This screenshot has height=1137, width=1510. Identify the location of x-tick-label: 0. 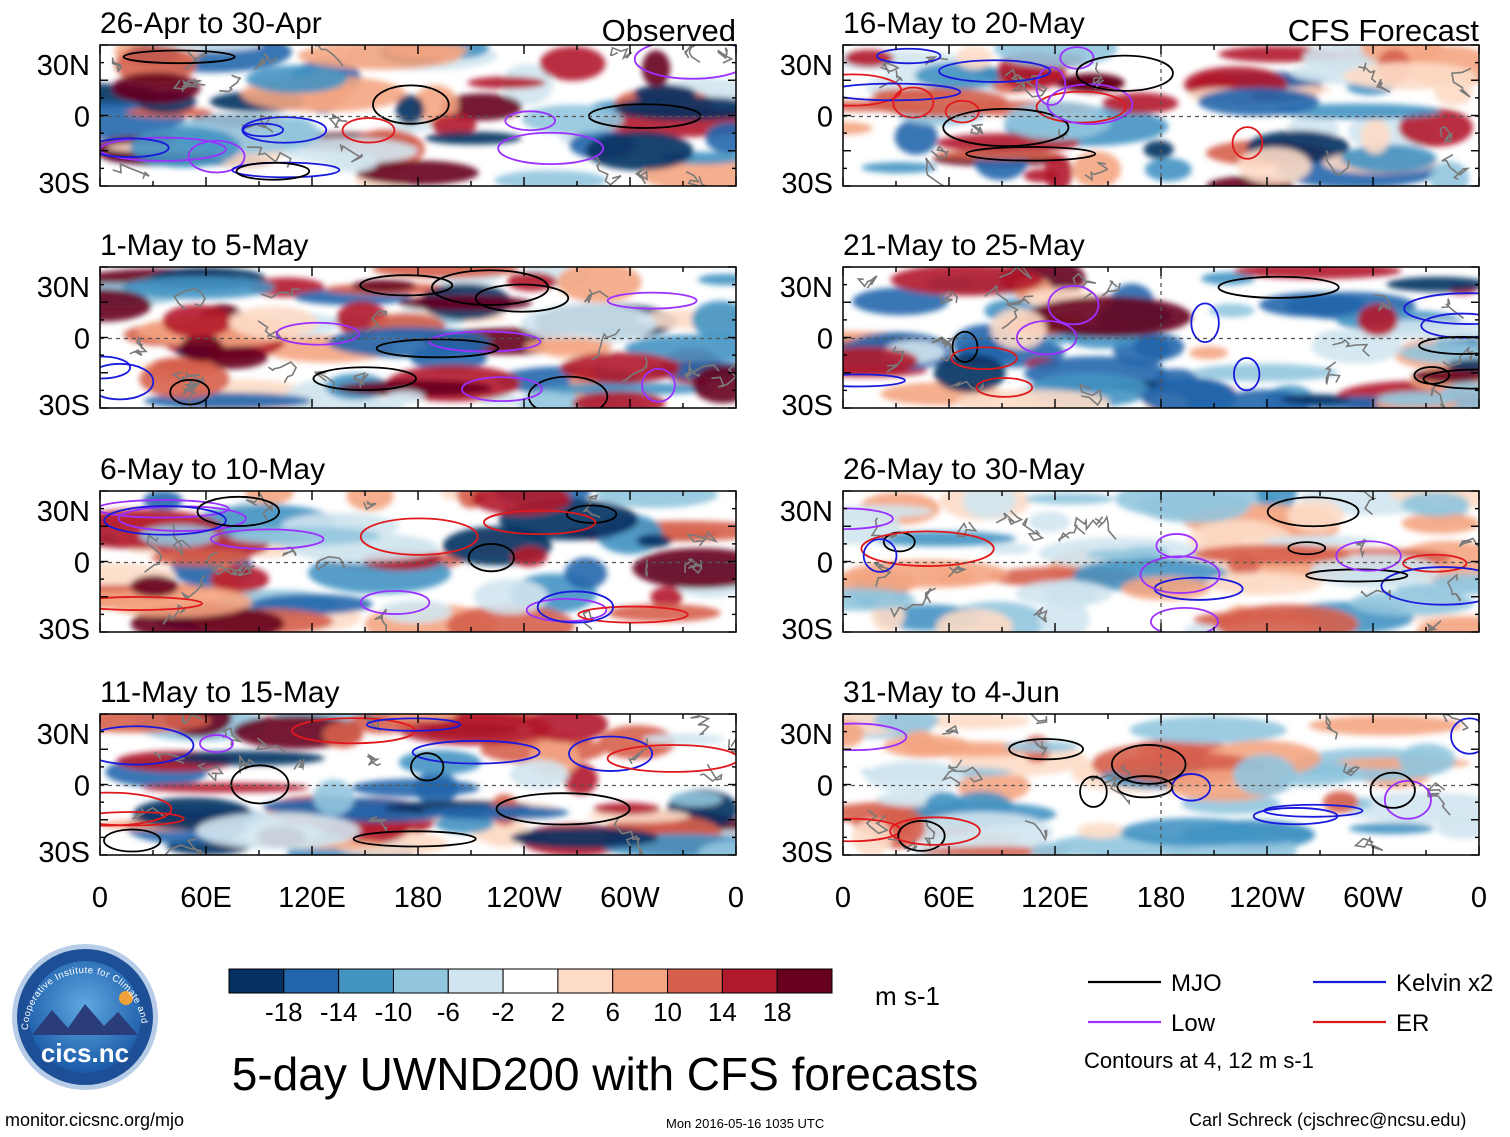
(843, 898).